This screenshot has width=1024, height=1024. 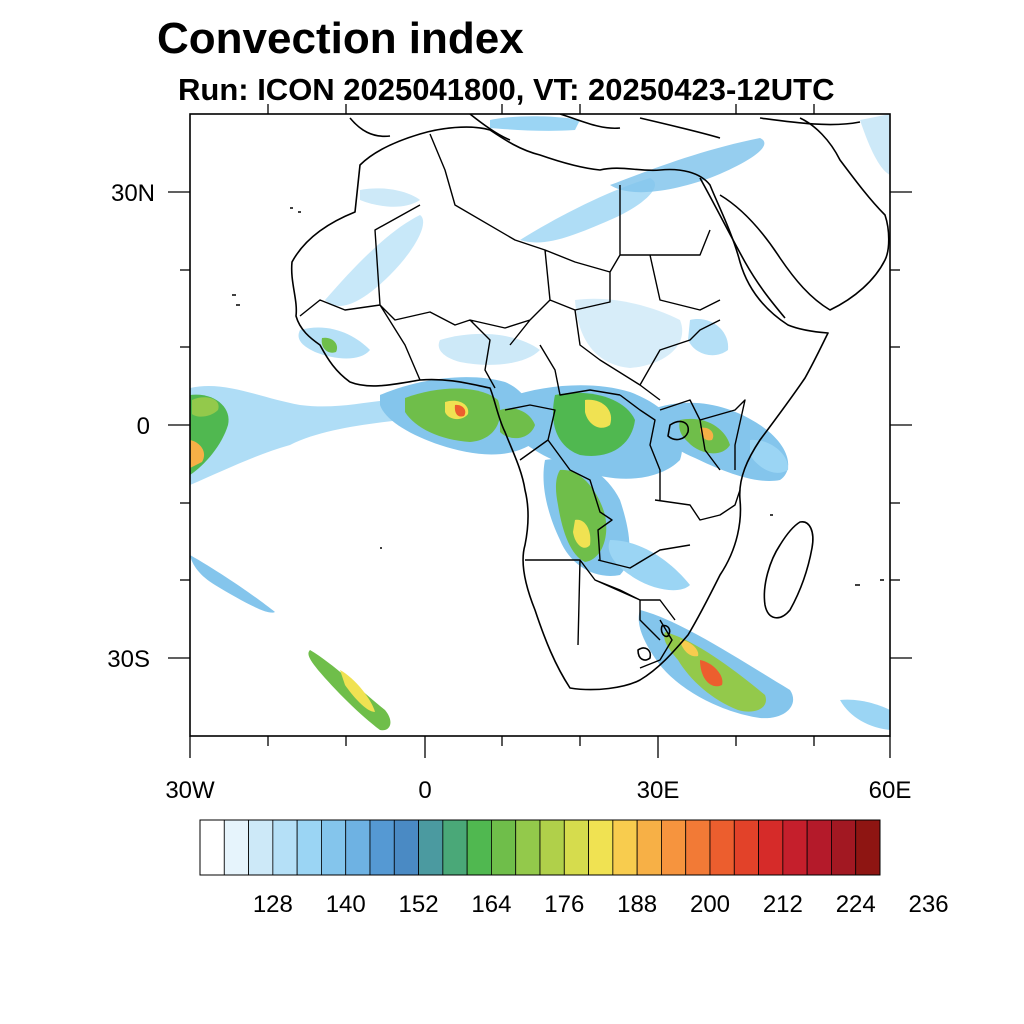 I want to click on lake-victoria, so click(x=678, y=430).